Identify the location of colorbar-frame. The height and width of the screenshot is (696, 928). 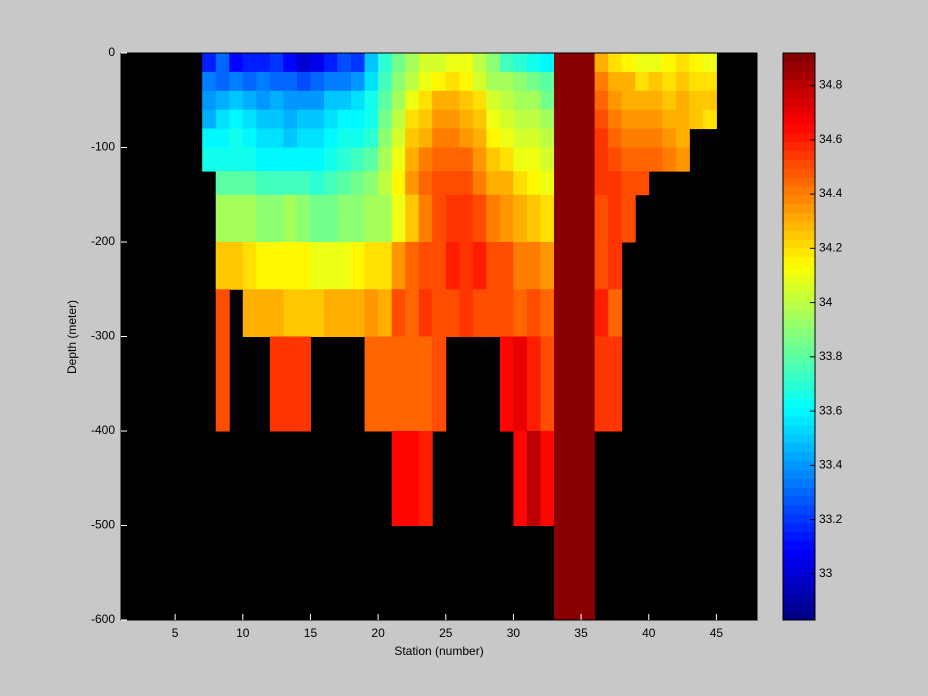
(799, 336).